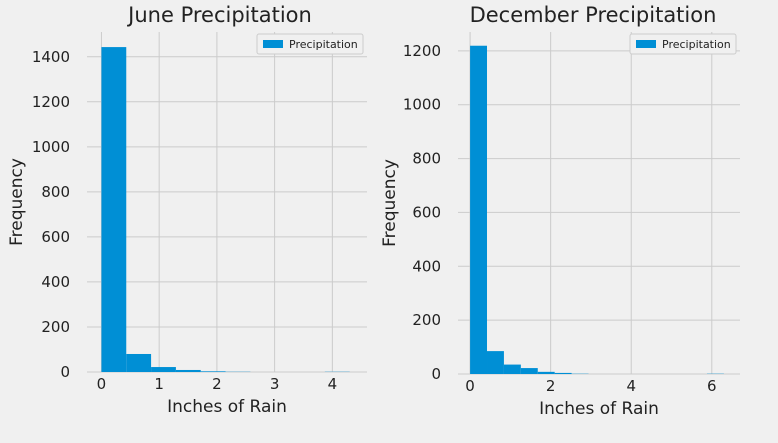  What do you see at coordinates (593, 15) in the screenshot?
I see `chart-title: December Precipitation` at bounding box center [593, 15].